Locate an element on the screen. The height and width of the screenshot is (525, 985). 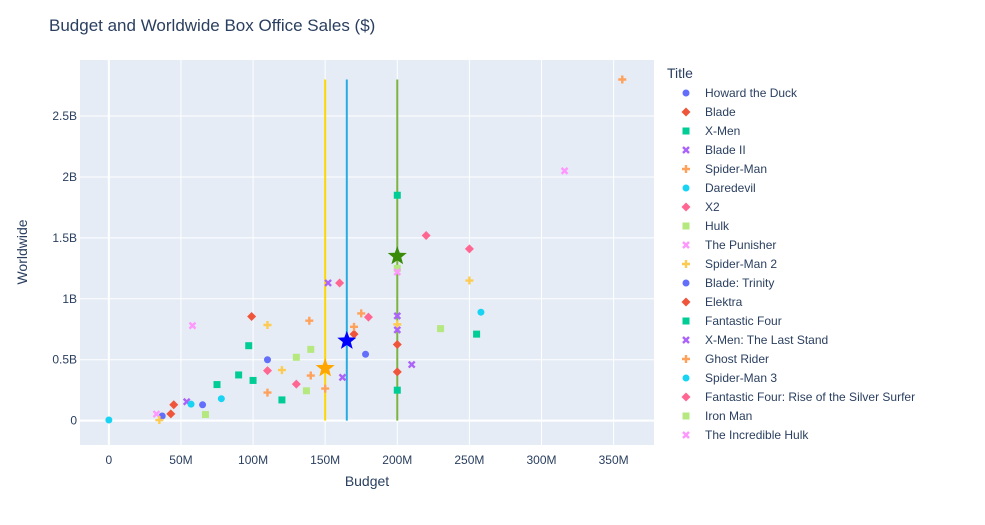
y-axis-title: Worldwide is located at coordinates (22, 251).